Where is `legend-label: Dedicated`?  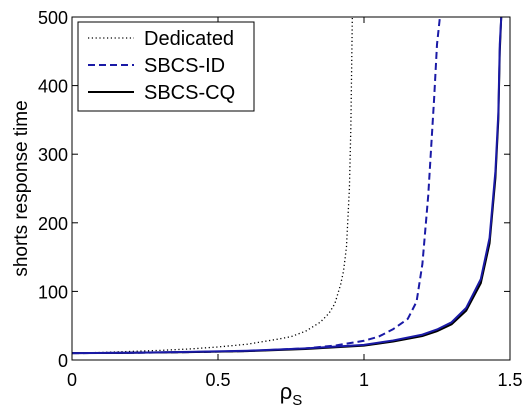
legend-label: Dedicated is located at coordinates (189, 39).